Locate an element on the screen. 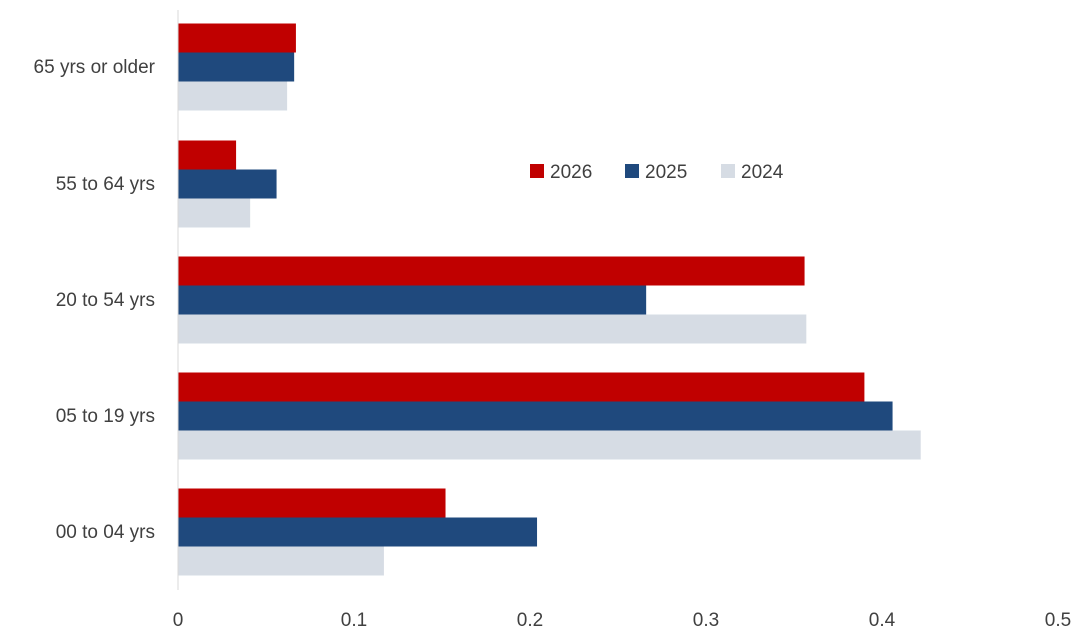  bar-05-to-19-yrs-2025 is located at coordinates (535, 416).